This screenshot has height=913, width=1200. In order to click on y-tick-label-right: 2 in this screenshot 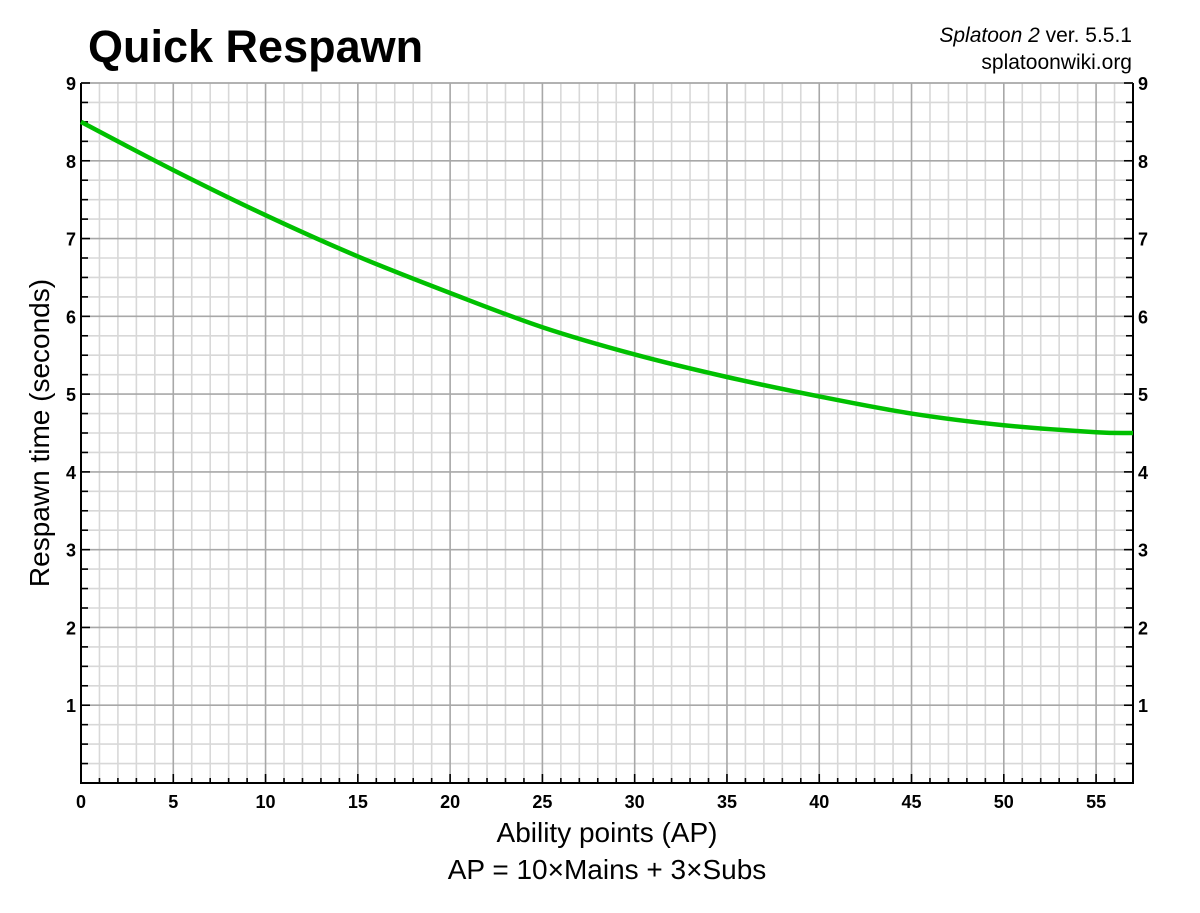, I will do `click(1143, 628)`.